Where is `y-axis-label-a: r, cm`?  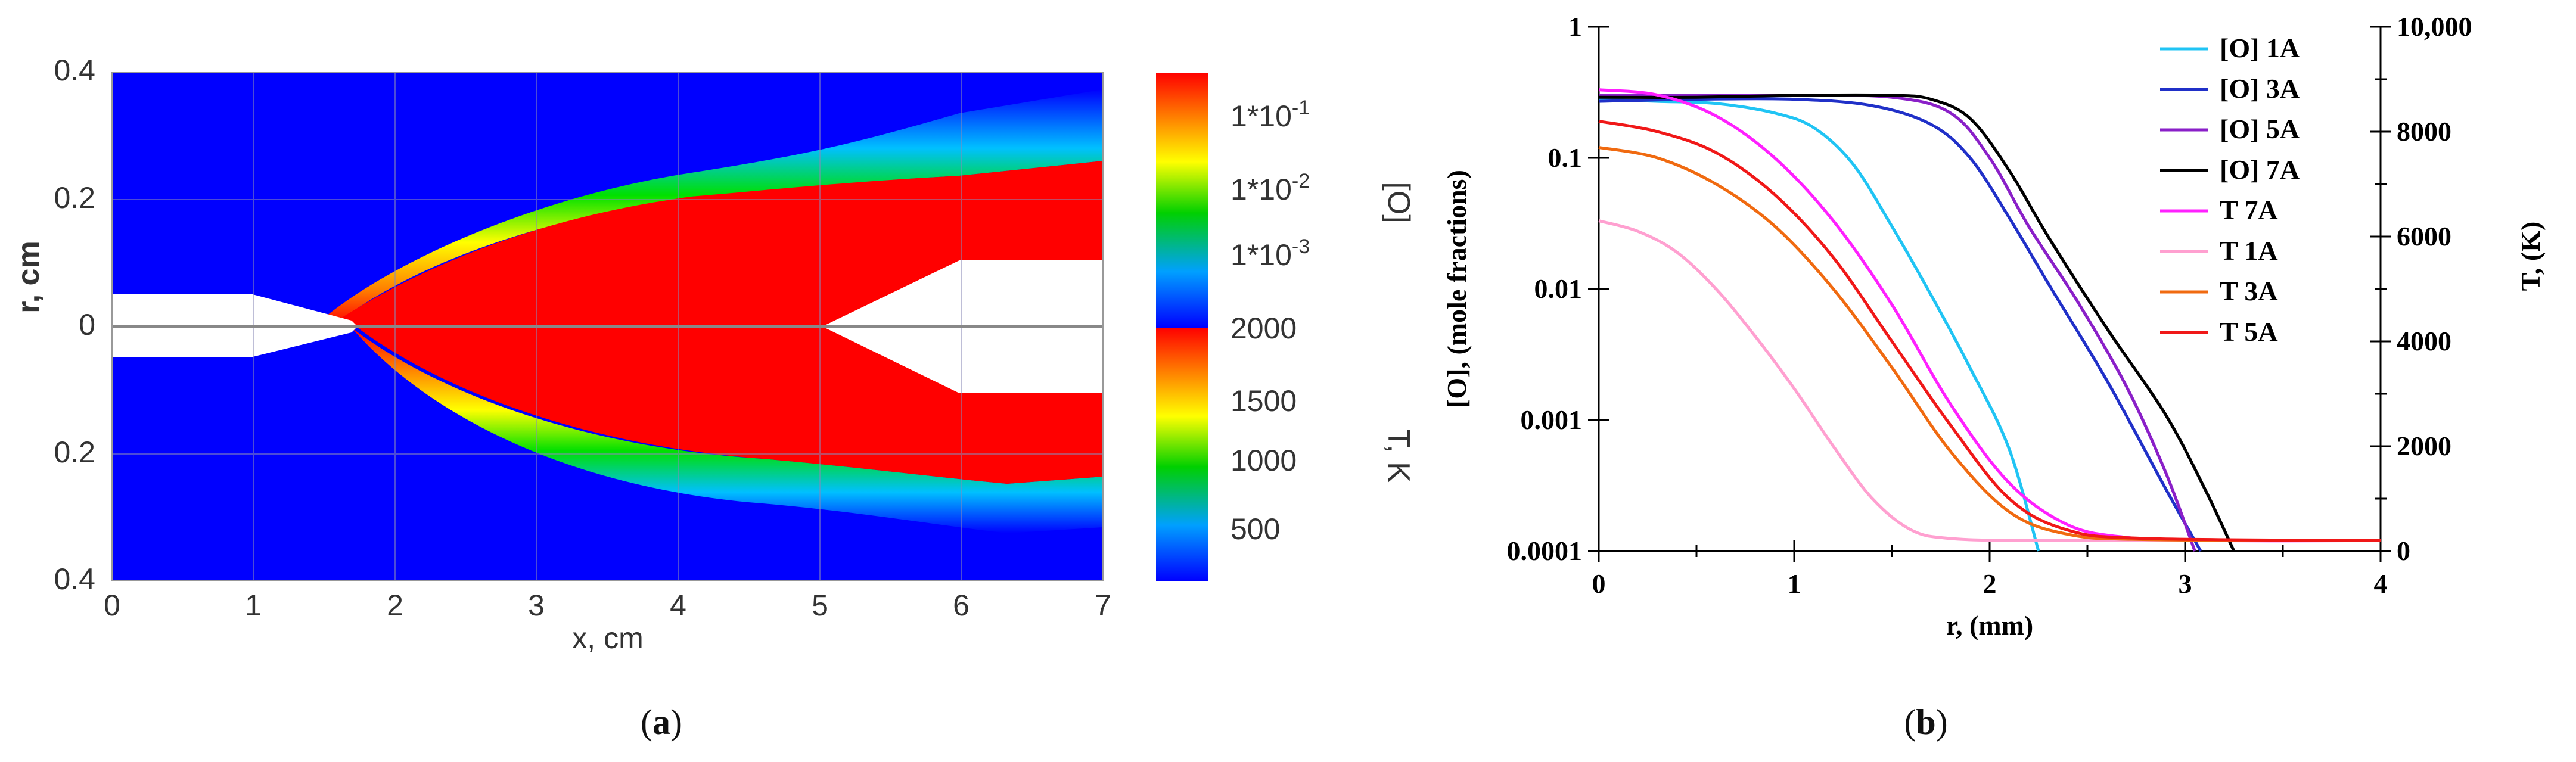 y-axis-label-a: r, cm is located at coordinates (28, 277).